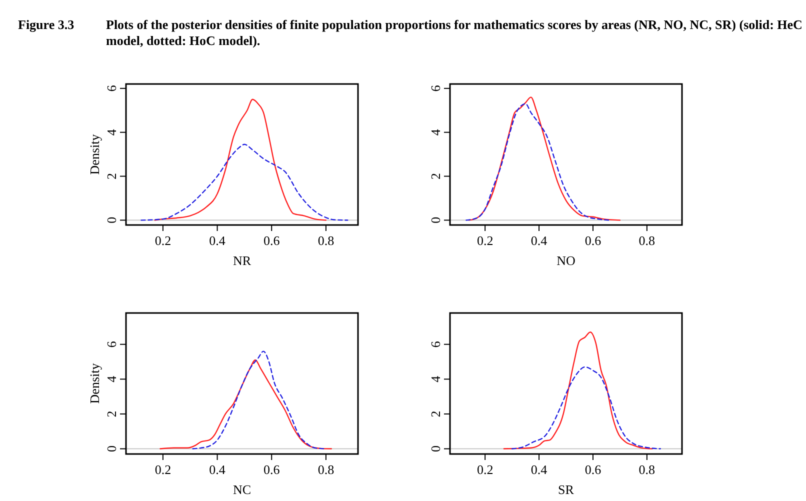 Image resolution: width=806 pixels, height=501 pixels. I want to click on x-axis-title: NC, so click(242, 489).